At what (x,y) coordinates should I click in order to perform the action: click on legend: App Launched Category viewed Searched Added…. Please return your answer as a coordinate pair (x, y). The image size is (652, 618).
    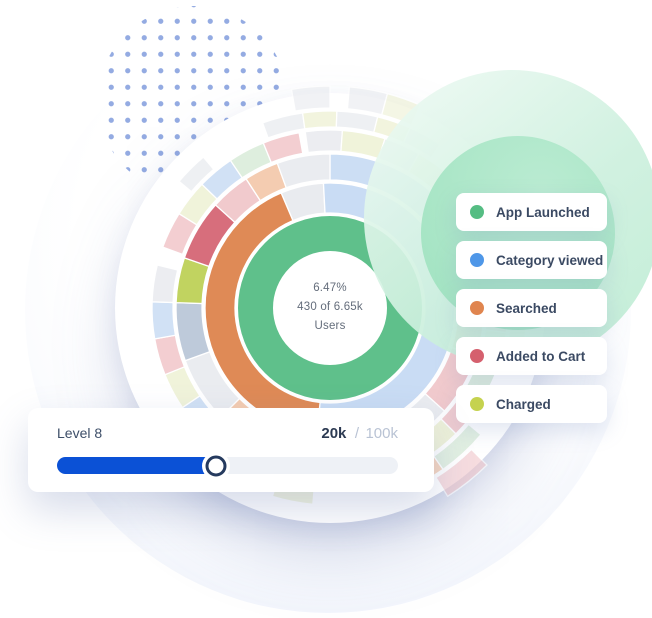
    Looking at the image, I should click on (531, 313).